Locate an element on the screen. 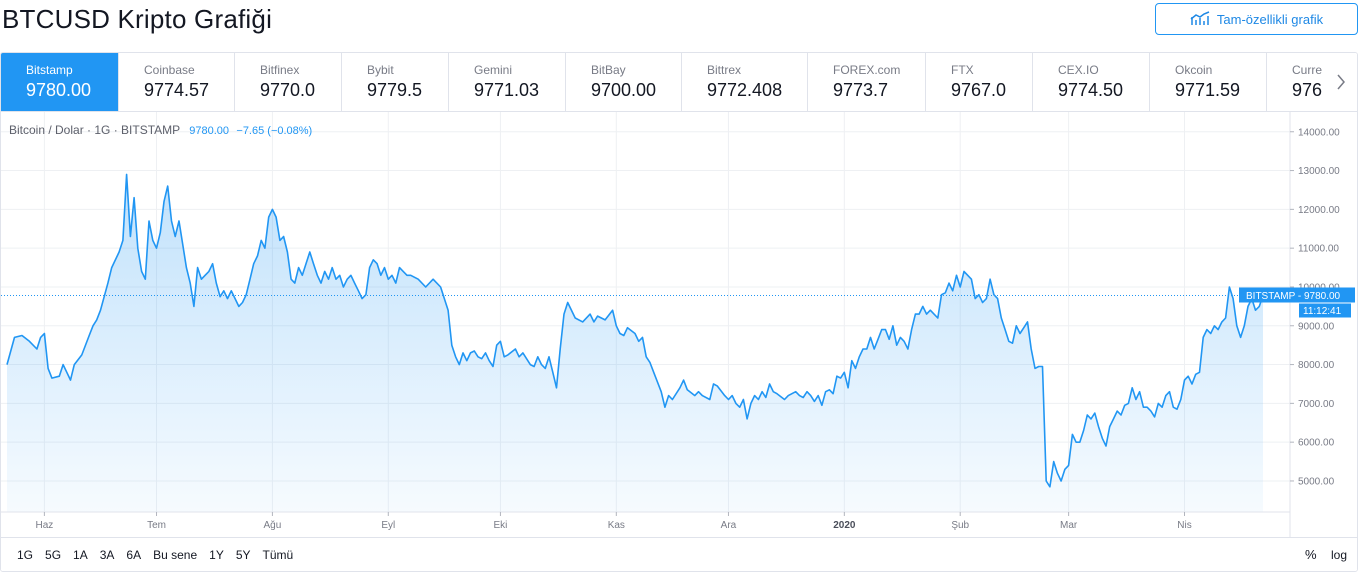  tab-exchange-name: Gemini is located at coordinates (493, 70).